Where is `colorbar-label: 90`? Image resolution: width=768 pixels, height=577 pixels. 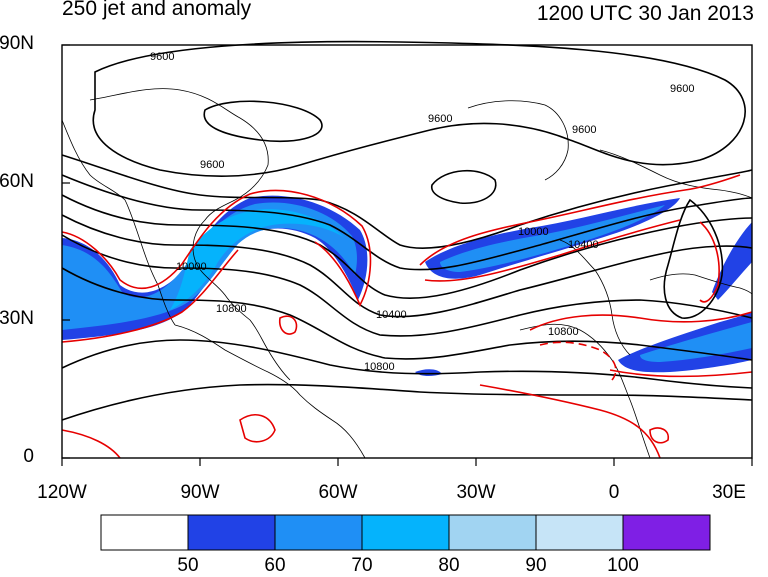
colorbar-label: 90 is located at coordinates (536, 565).